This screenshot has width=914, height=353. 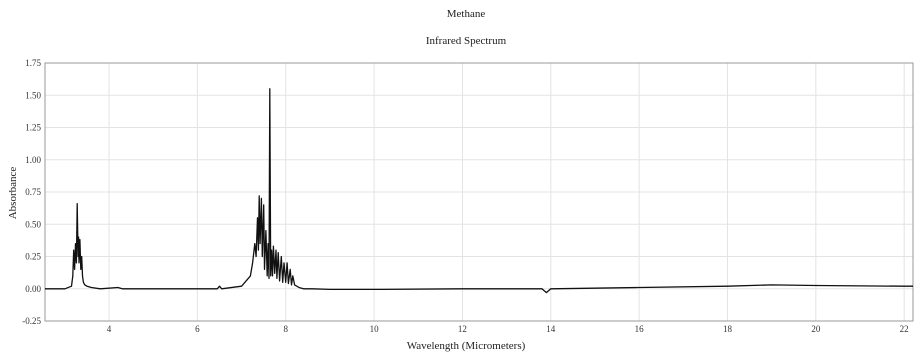 I want to click on x-tick-label: 18, so click(x=728, y=329).